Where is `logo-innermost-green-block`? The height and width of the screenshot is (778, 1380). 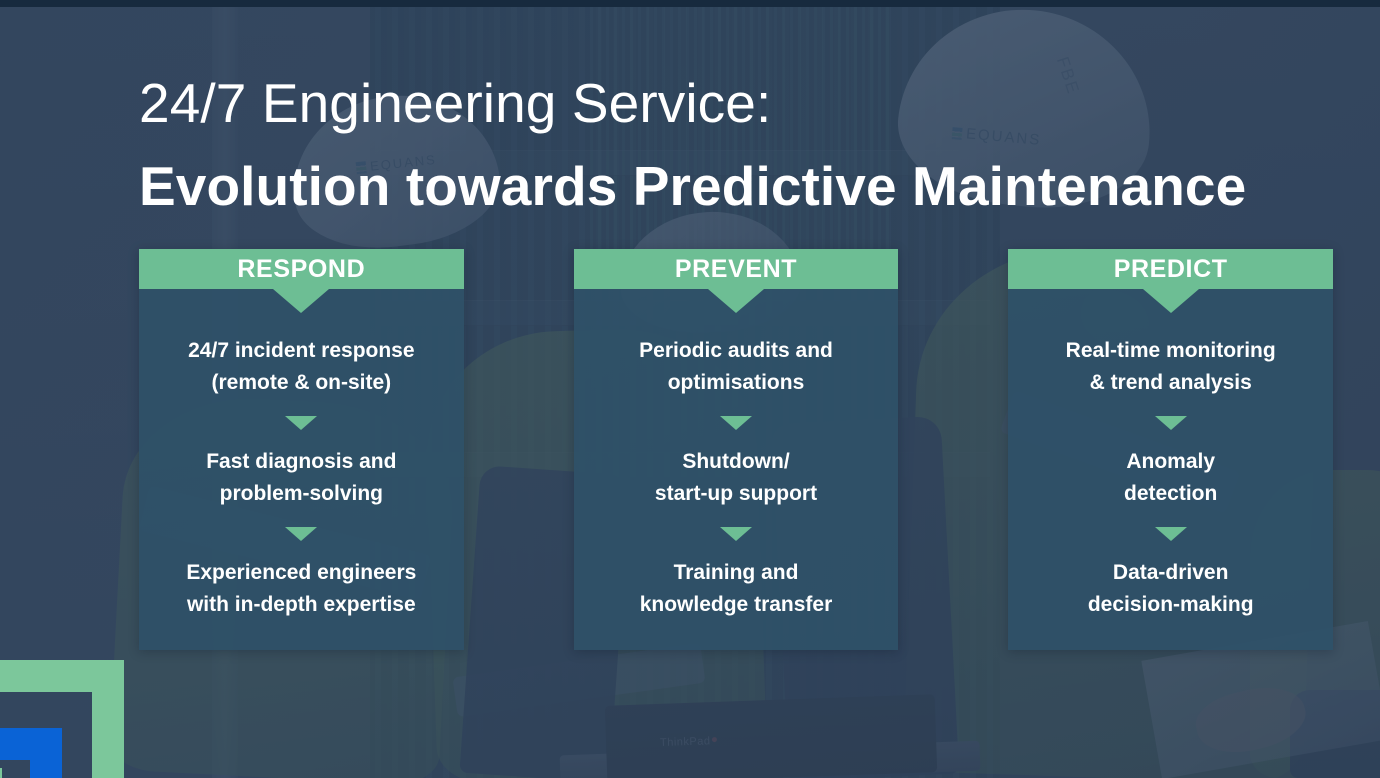 logo-innermost-green-block is located at coordinates (1, 773).